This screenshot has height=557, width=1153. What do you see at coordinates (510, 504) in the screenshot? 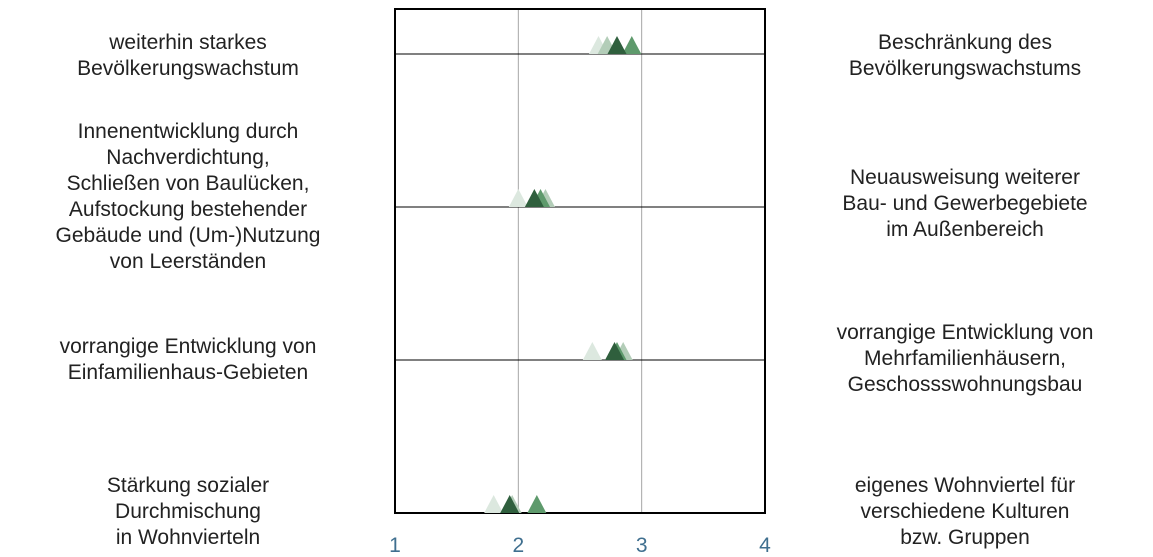
I see `marker-item4-series4` at bounding box center [510, 504].